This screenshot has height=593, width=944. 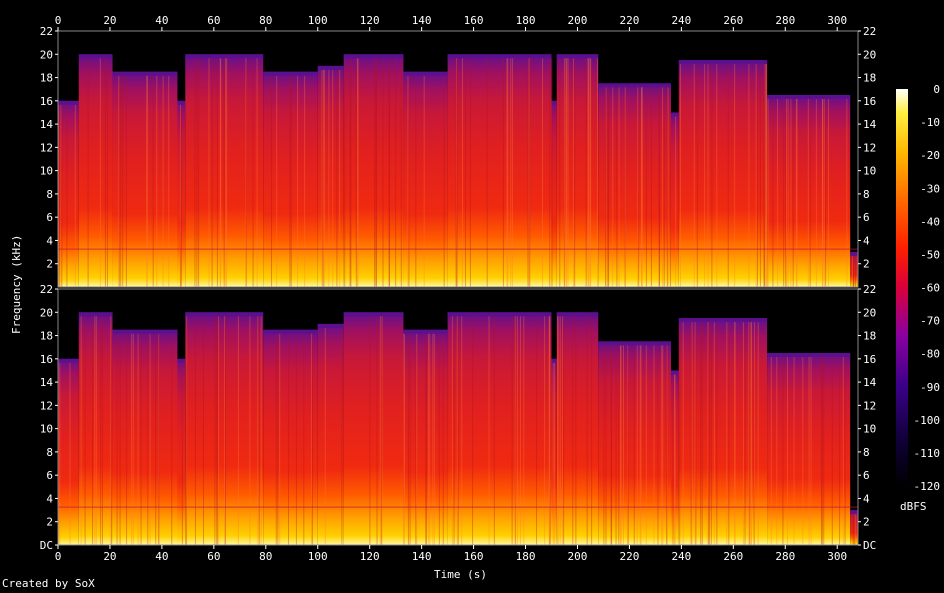 I want to click on y-tick-label: 4, so click(x=49, y=498).